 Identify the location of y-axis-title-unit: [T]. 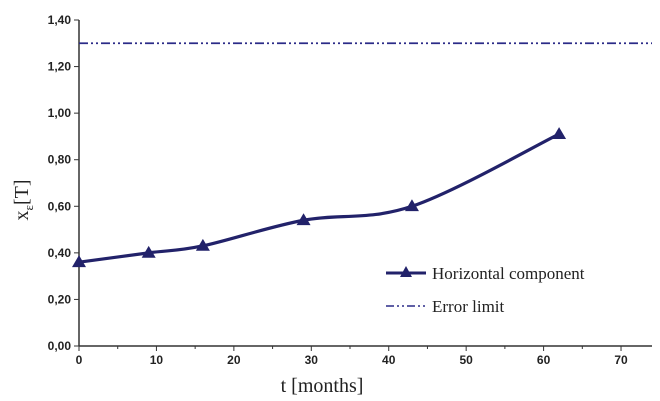
(22, 192).